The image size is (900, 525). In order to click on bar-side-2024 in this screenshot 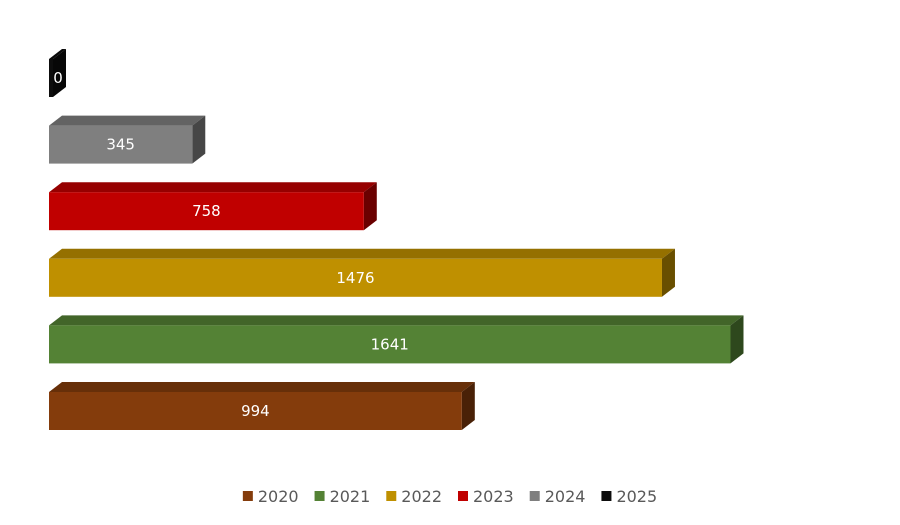, I will do `click(199, 139)`.